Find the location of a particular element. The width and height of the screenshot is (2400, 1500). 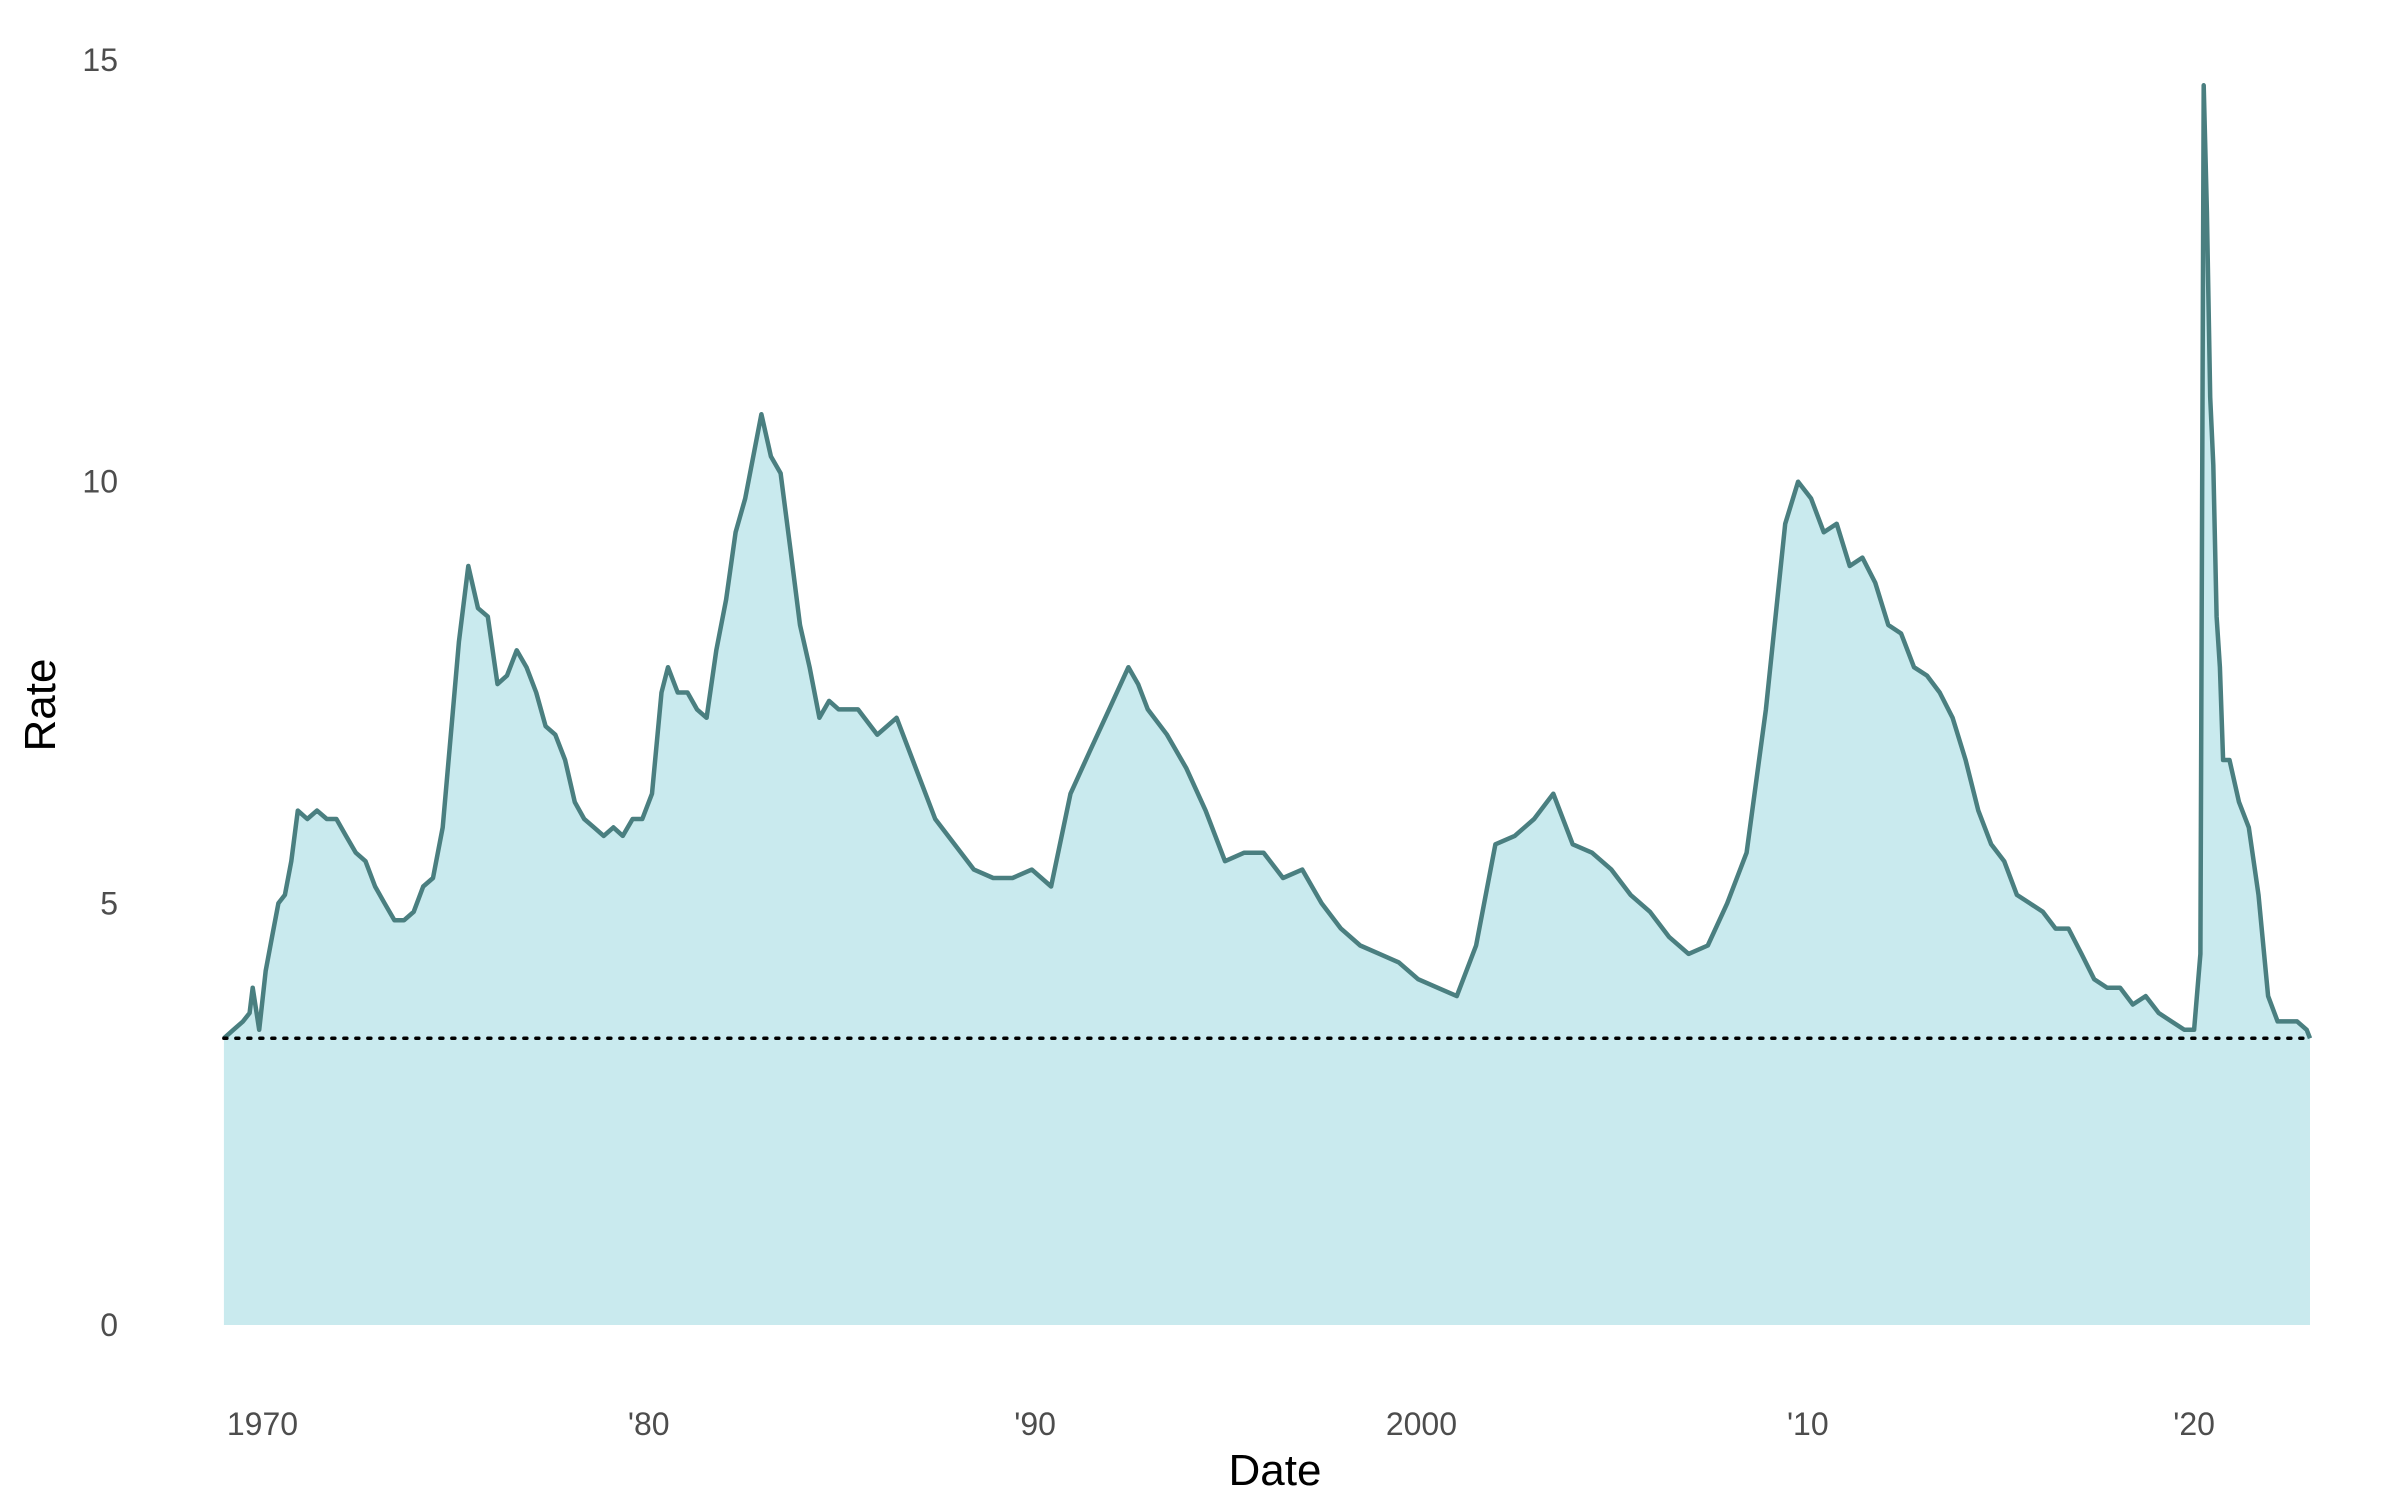

y-axis-ticks: 0 5 10 15 is located at coordinates (100, 692).